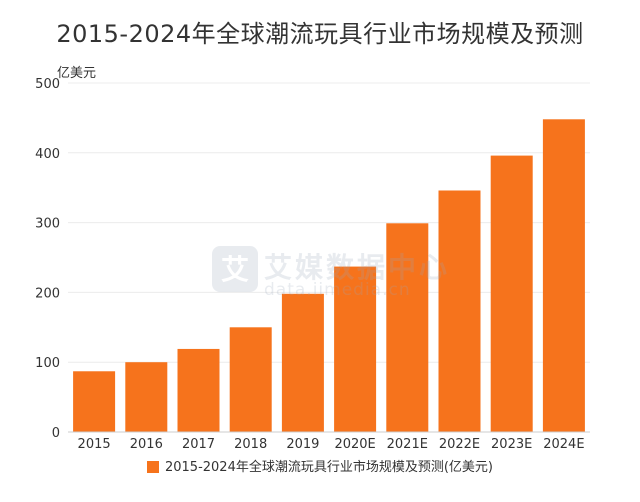 Image resolution: width=640 pixels, height=502 pixels. What do you see at coordinates (94, 401) in the screenshot?
I see `bar-2015` at bounding box center [94, 401].